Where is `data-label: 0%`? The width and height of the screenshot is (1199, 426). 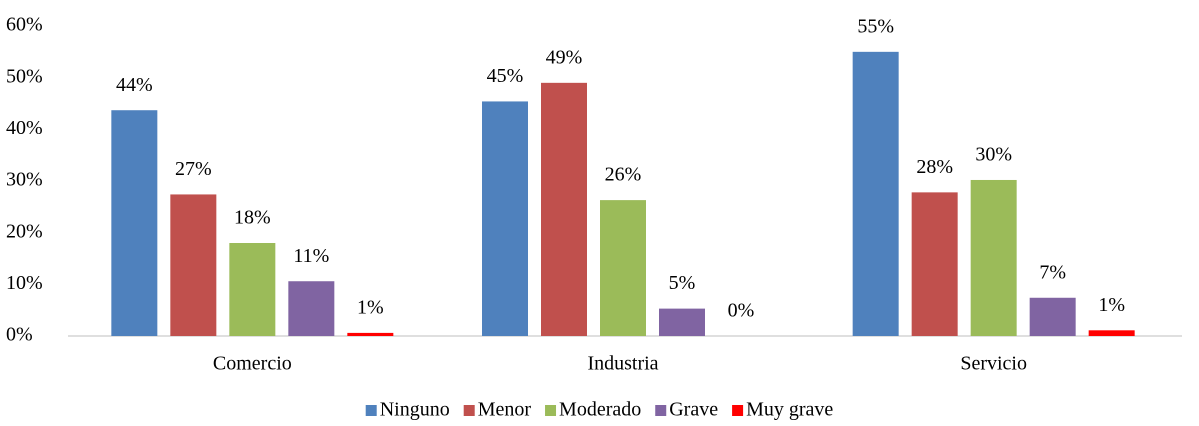 data-label: 0% is located at coordinates (741, 311).